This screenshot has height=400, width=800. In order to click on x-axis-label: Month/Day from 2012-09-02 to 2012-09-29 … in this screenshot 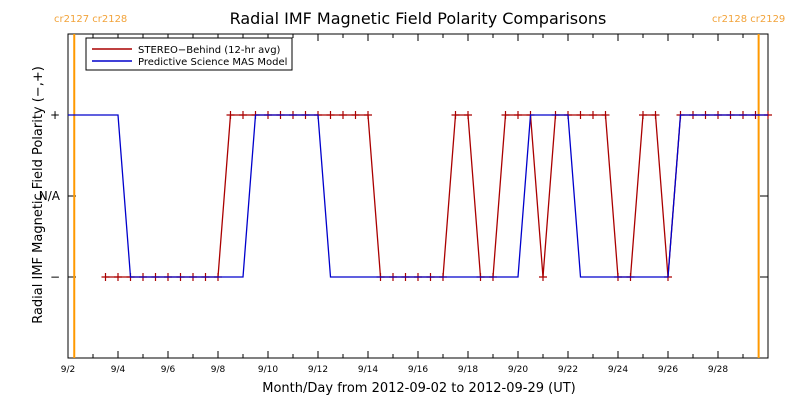, I will do `click(418, 388)`.